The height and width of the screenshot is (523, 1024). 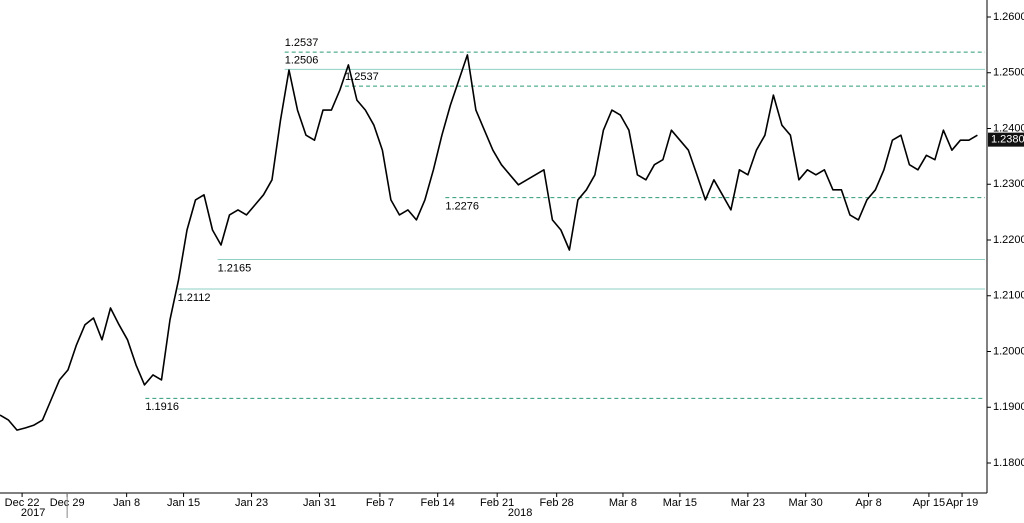 I want to click on x-tick-label: Jan 31, so click(x=319, y=503).